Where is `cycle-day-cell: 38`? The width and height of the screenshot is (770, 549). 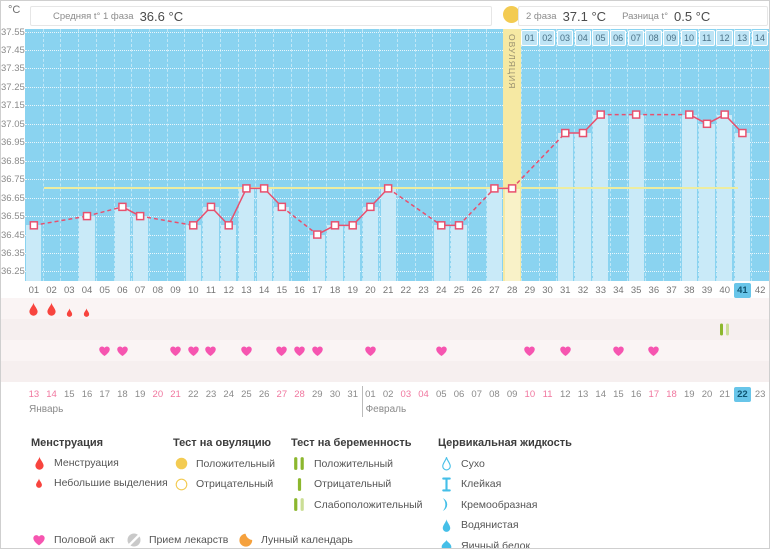 cycle-day-cell: 38 is located at coordinates (689, 290).